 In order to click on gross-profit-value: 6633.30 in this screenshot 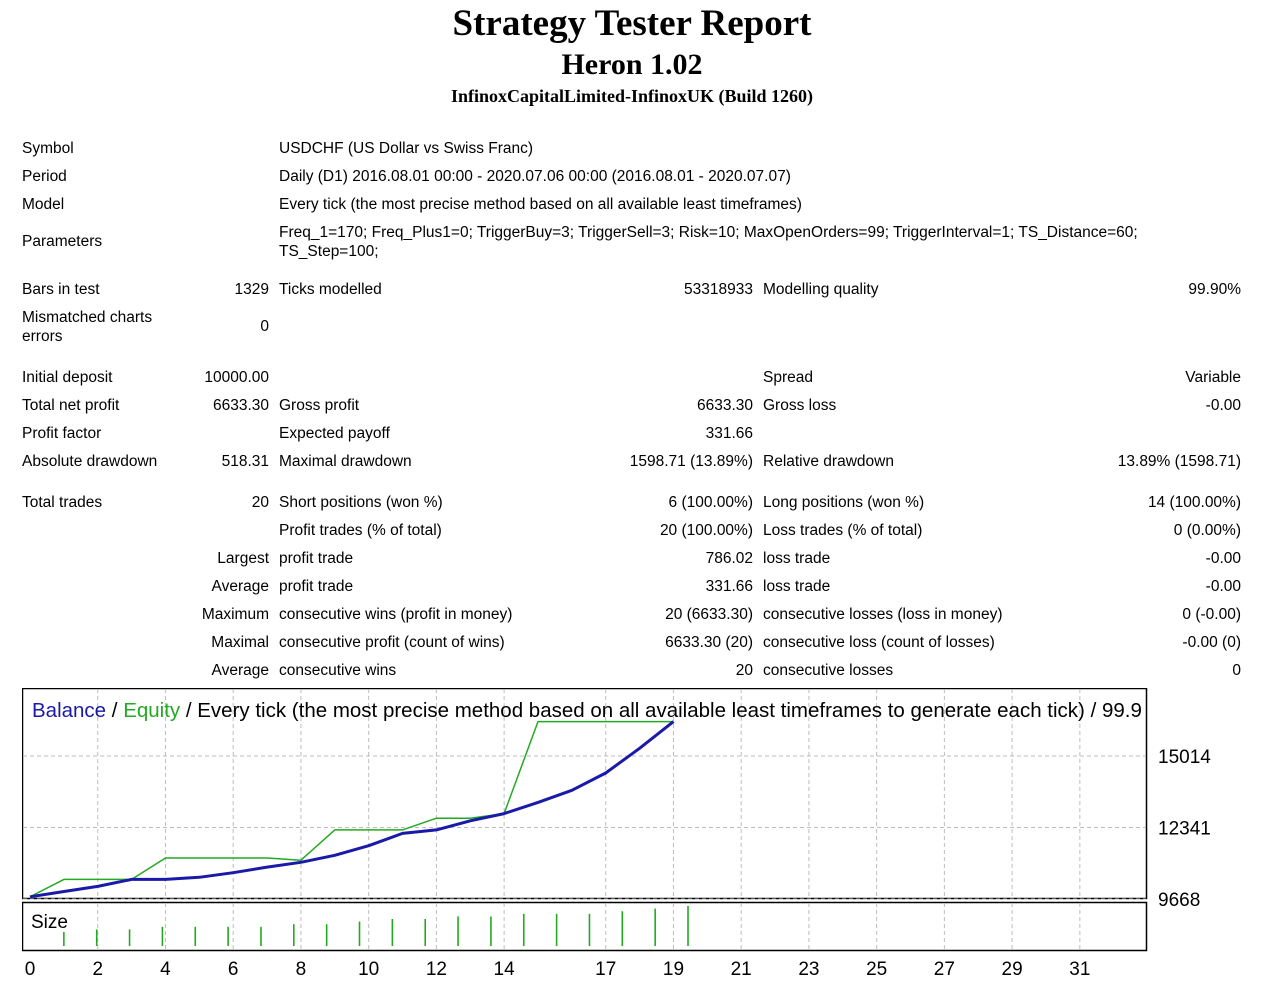, I will do `click(724, 405)`.